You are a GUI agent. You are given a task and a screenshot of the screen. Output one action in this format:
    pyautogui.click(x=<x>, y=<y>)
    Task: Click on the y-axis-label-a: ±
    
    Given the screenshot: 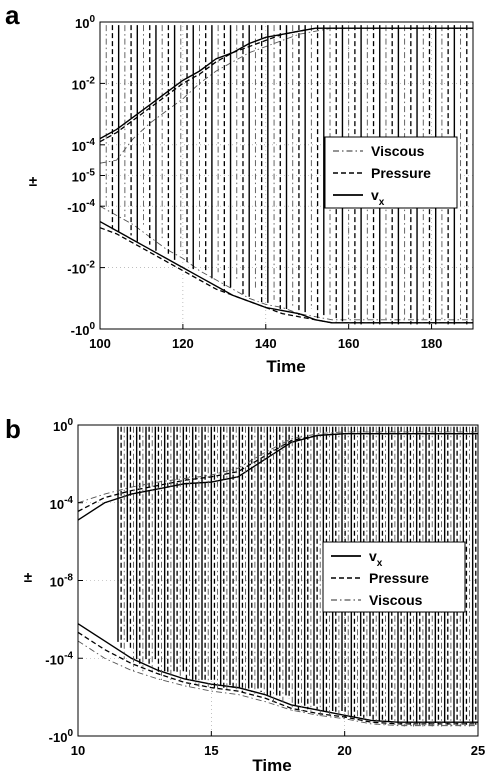 What is the action you would take?
    pyautogui.click(x=33, y=181)
    